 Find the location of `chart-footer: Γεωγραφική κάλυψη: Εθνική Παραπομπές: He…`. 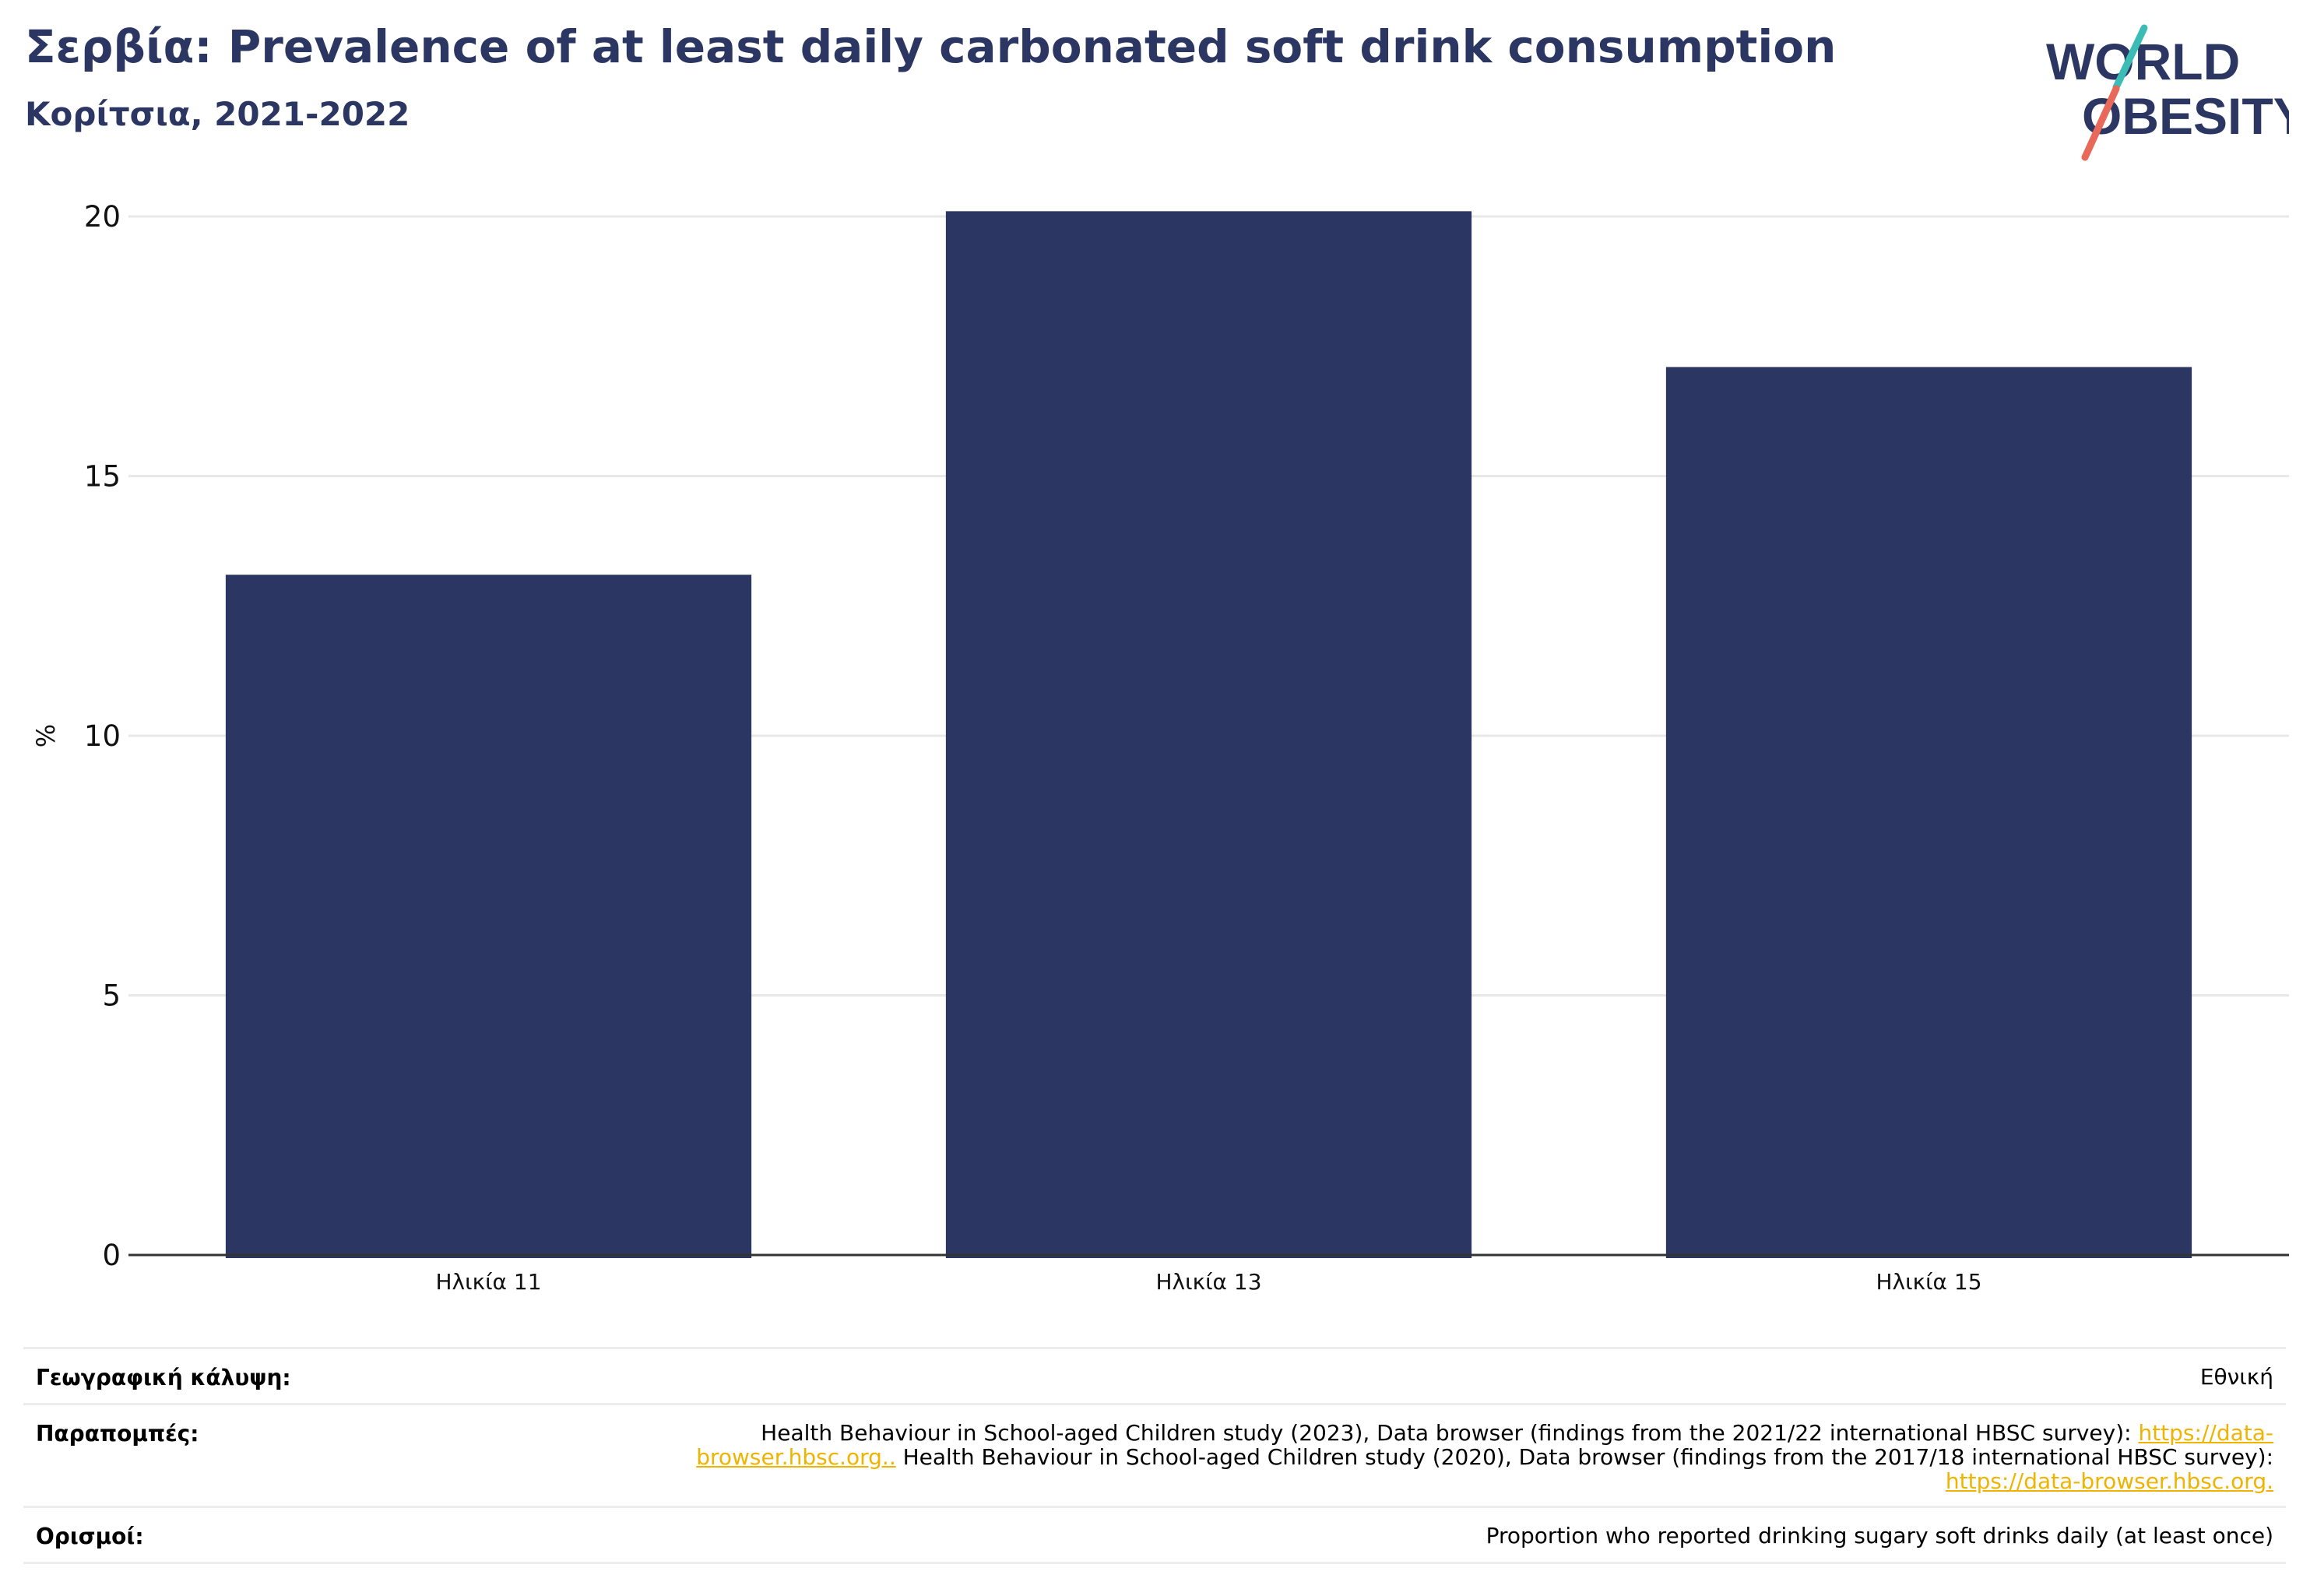

chart-footer: Γεωγραφική κάλυψη: Εθνική Παραπομπές: He… is located at coordinates (1155, 1455).